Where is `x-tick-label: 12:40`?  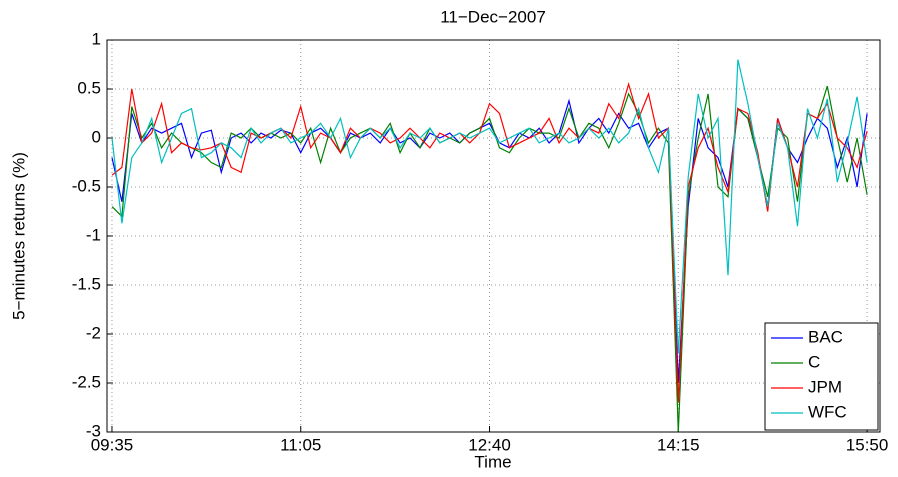
x-tick-label: 12:40 is located at coordinates (489, 444).